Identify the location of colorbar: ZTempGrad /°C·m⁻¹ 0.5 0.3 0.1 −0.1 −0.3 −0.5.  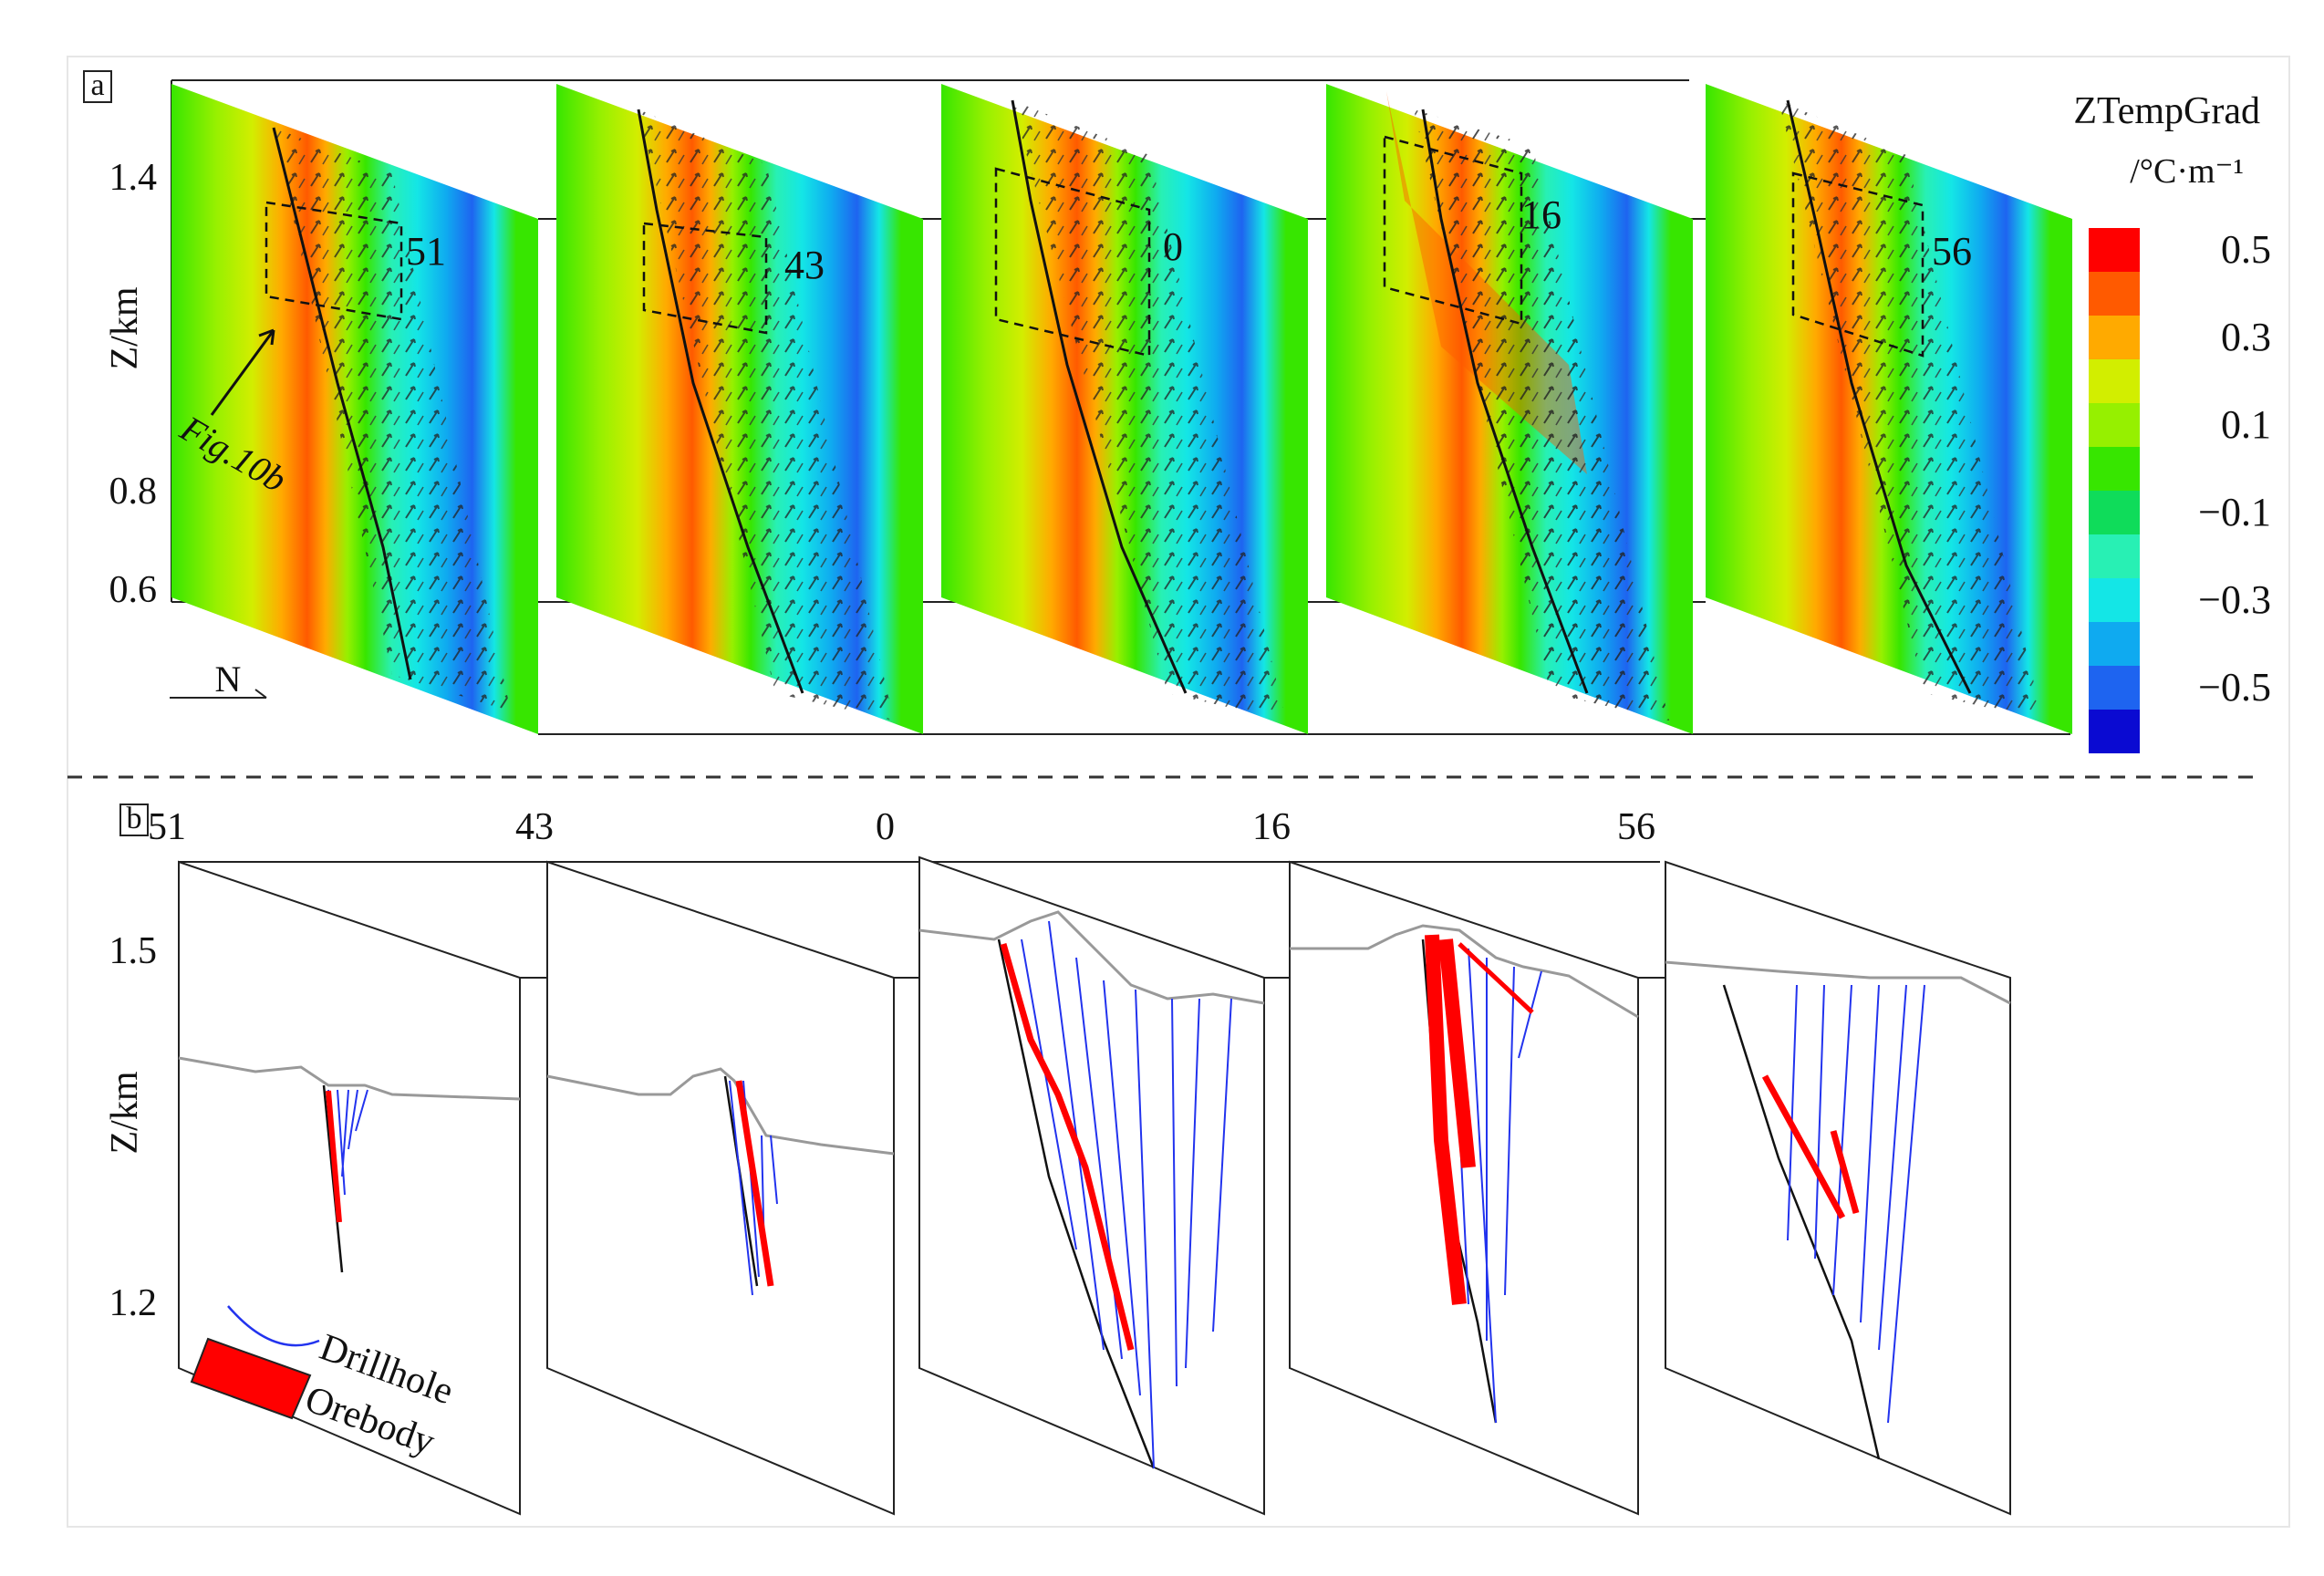
(2172, 421).